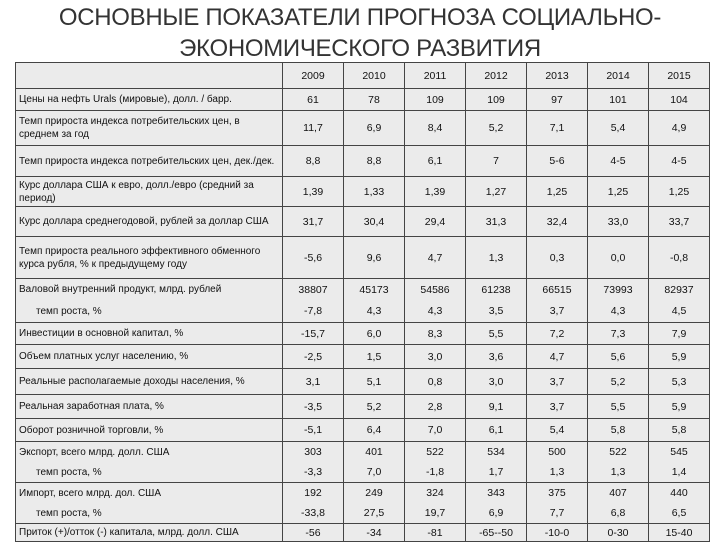 Image resolution: width=720 pixels, height=542 pixels. What do you see at coordinates (374, 452) in the screenshot?
I see `value-cell: 401` at bounding box center [374, 452].